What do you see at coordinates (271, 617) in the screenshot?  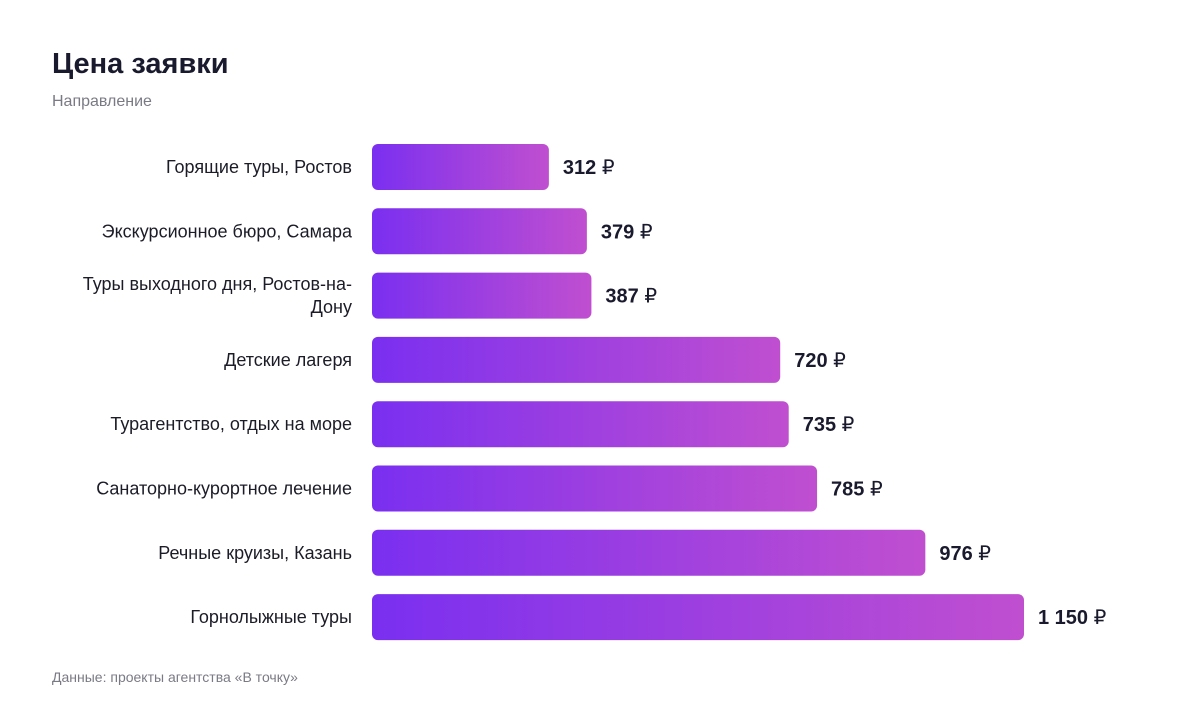 I see `category-label: Горнолыжные туры` at bounding box center [271, 617].